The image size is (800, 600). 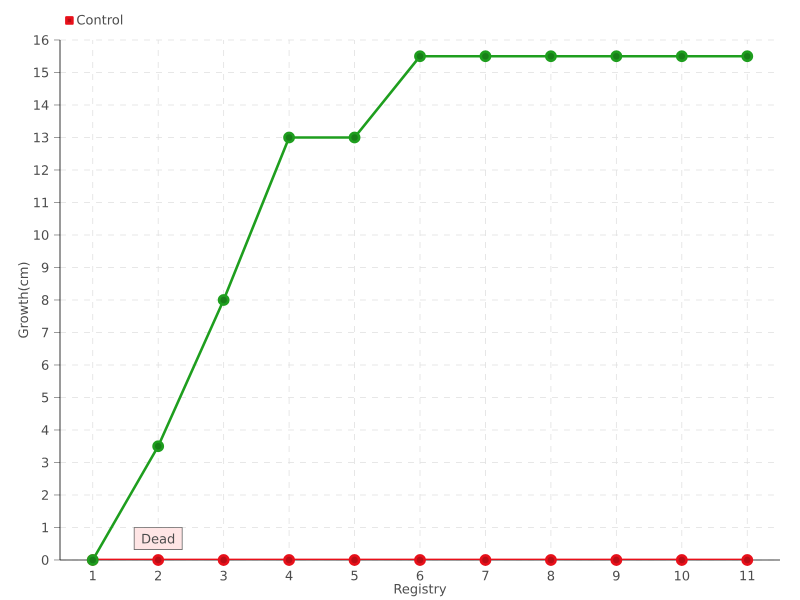 What do you see at coordinates (616, 575) in the screenshot?
I see `x-tick-label: 9` at bounding box center [616, 575].